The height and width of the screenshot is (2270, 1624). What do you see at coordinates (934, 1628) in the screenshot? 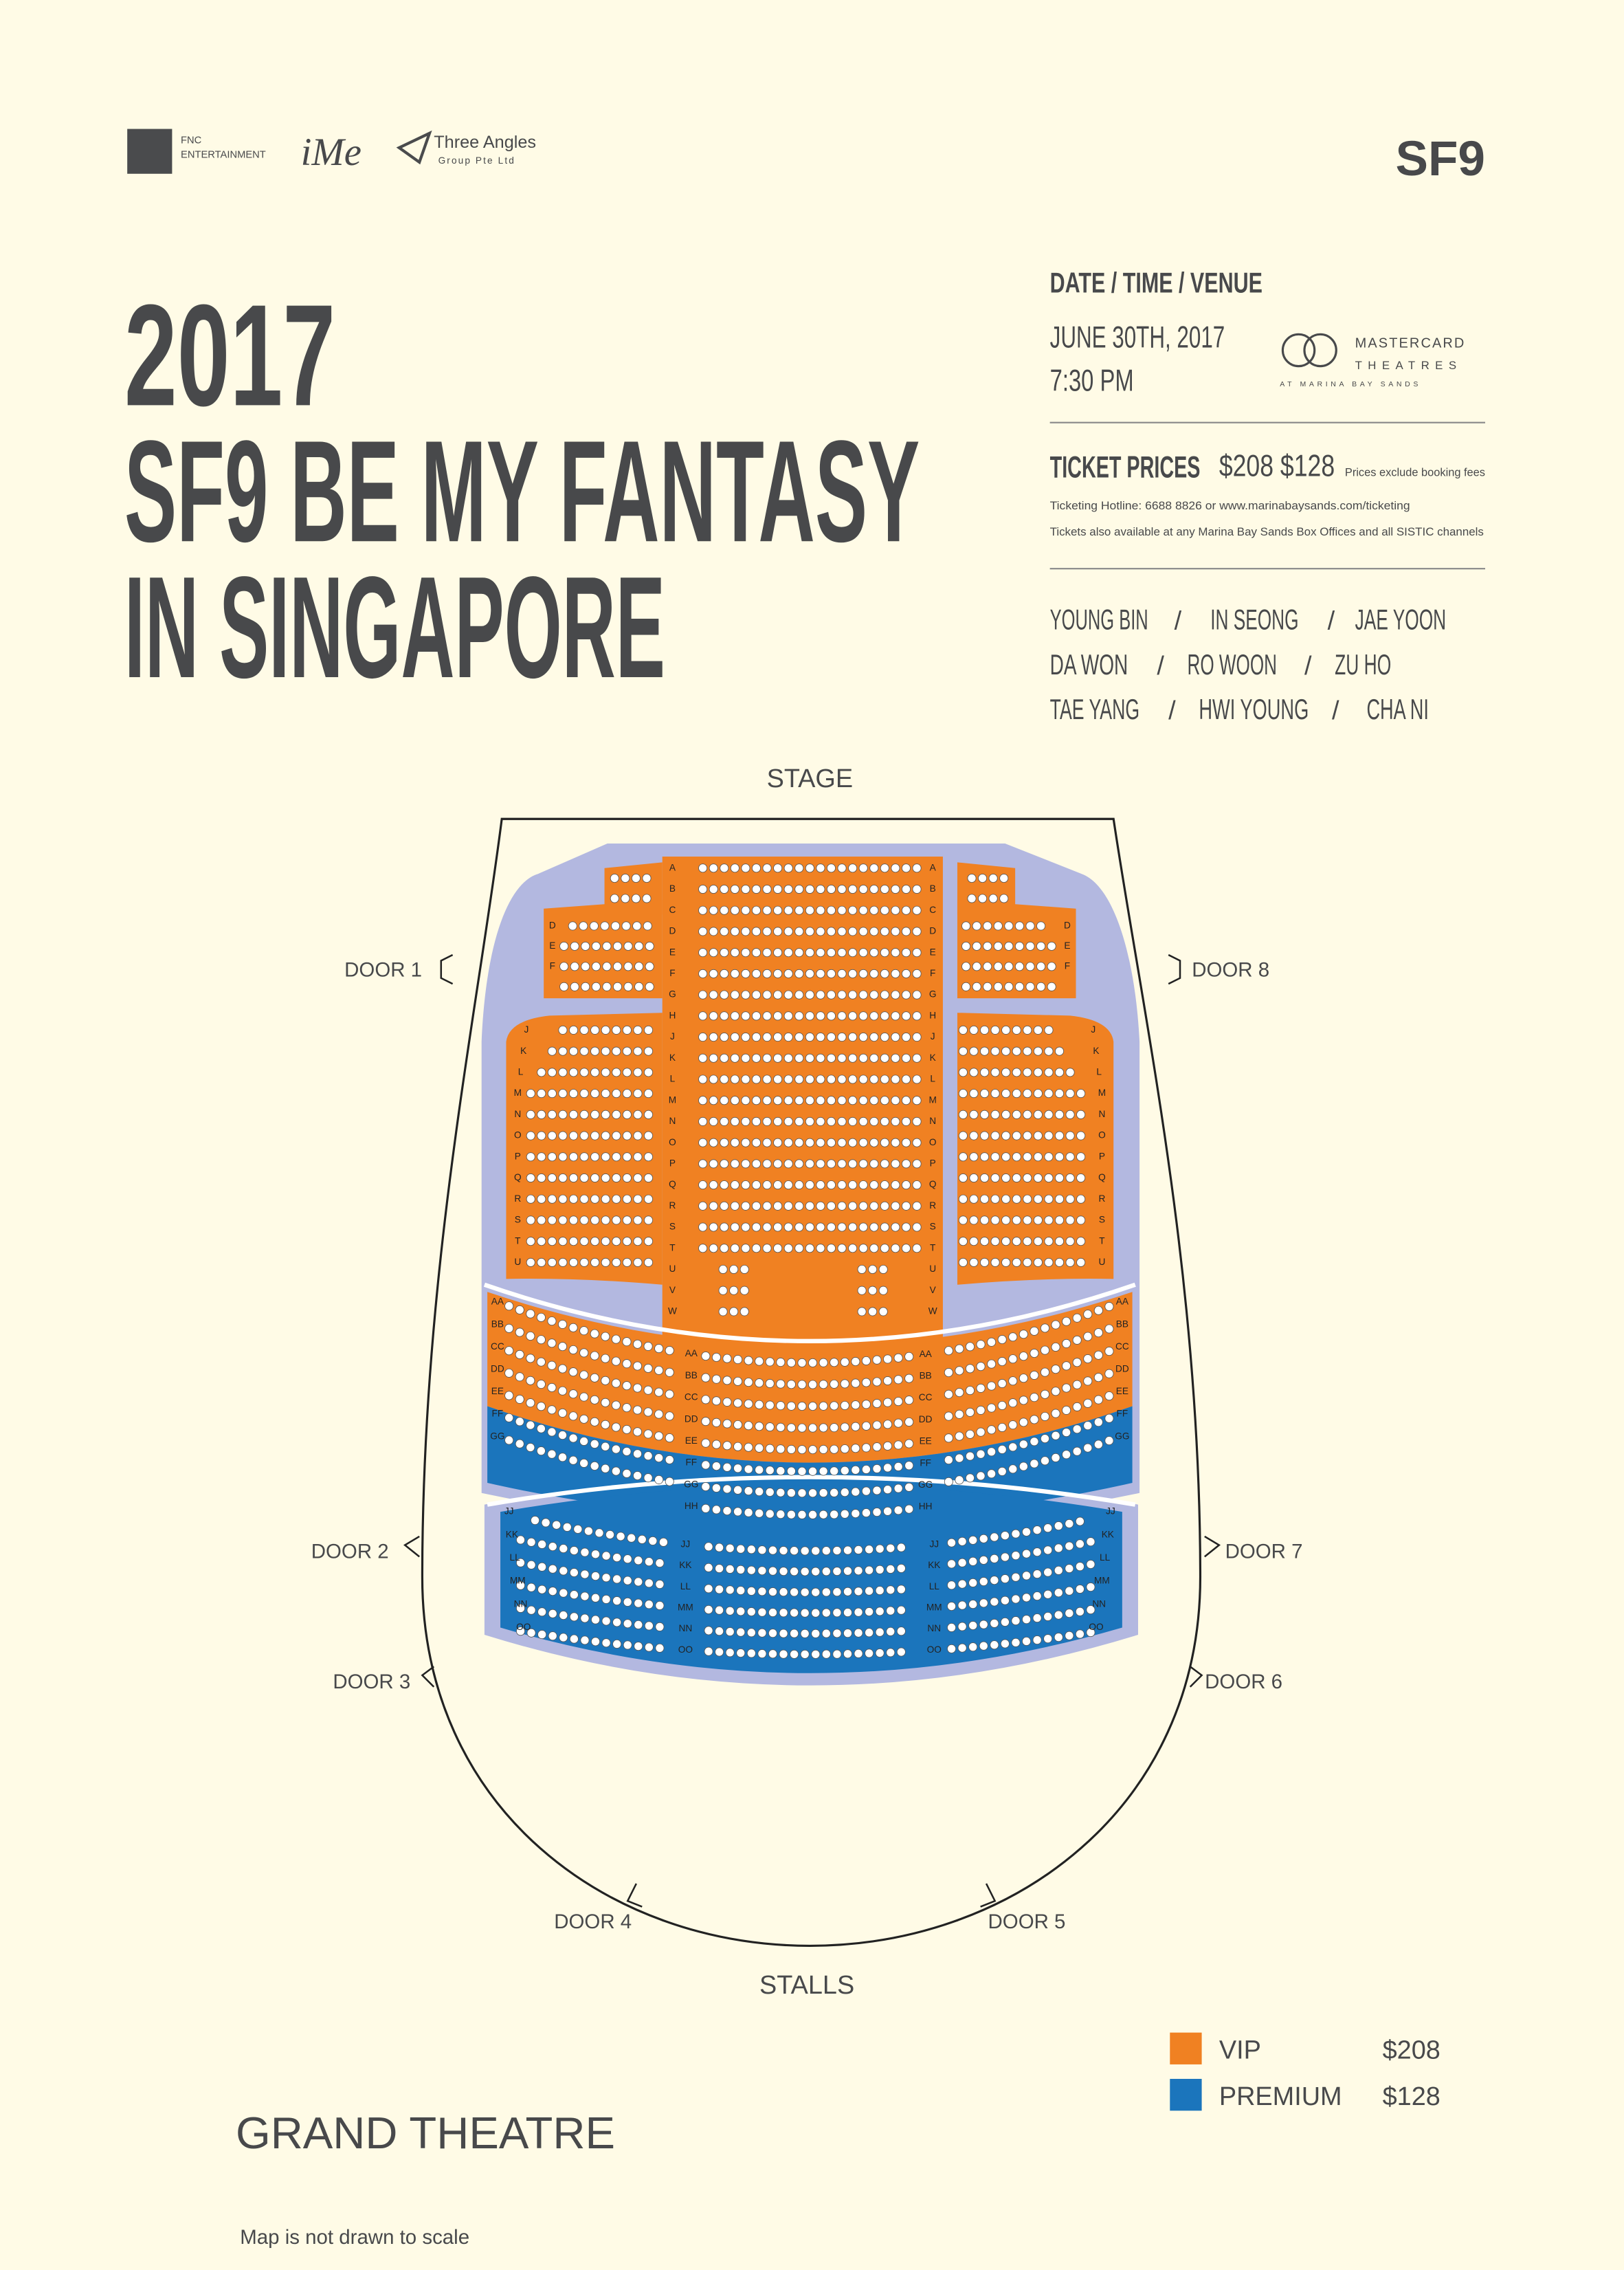
I see `row-label: NN` at bounding box center [934, 1628].